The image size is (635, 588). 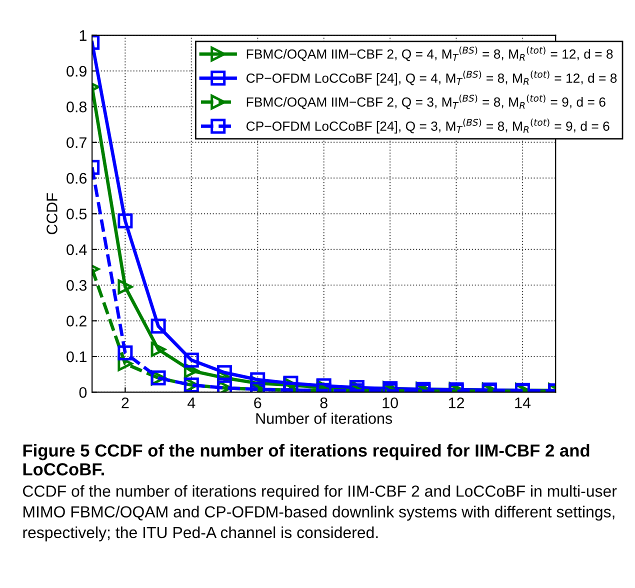 What do you see at coordinates (324, 402) in the screenshot?
I see `x-tick-label: 8` at bounding box center [324, 402].